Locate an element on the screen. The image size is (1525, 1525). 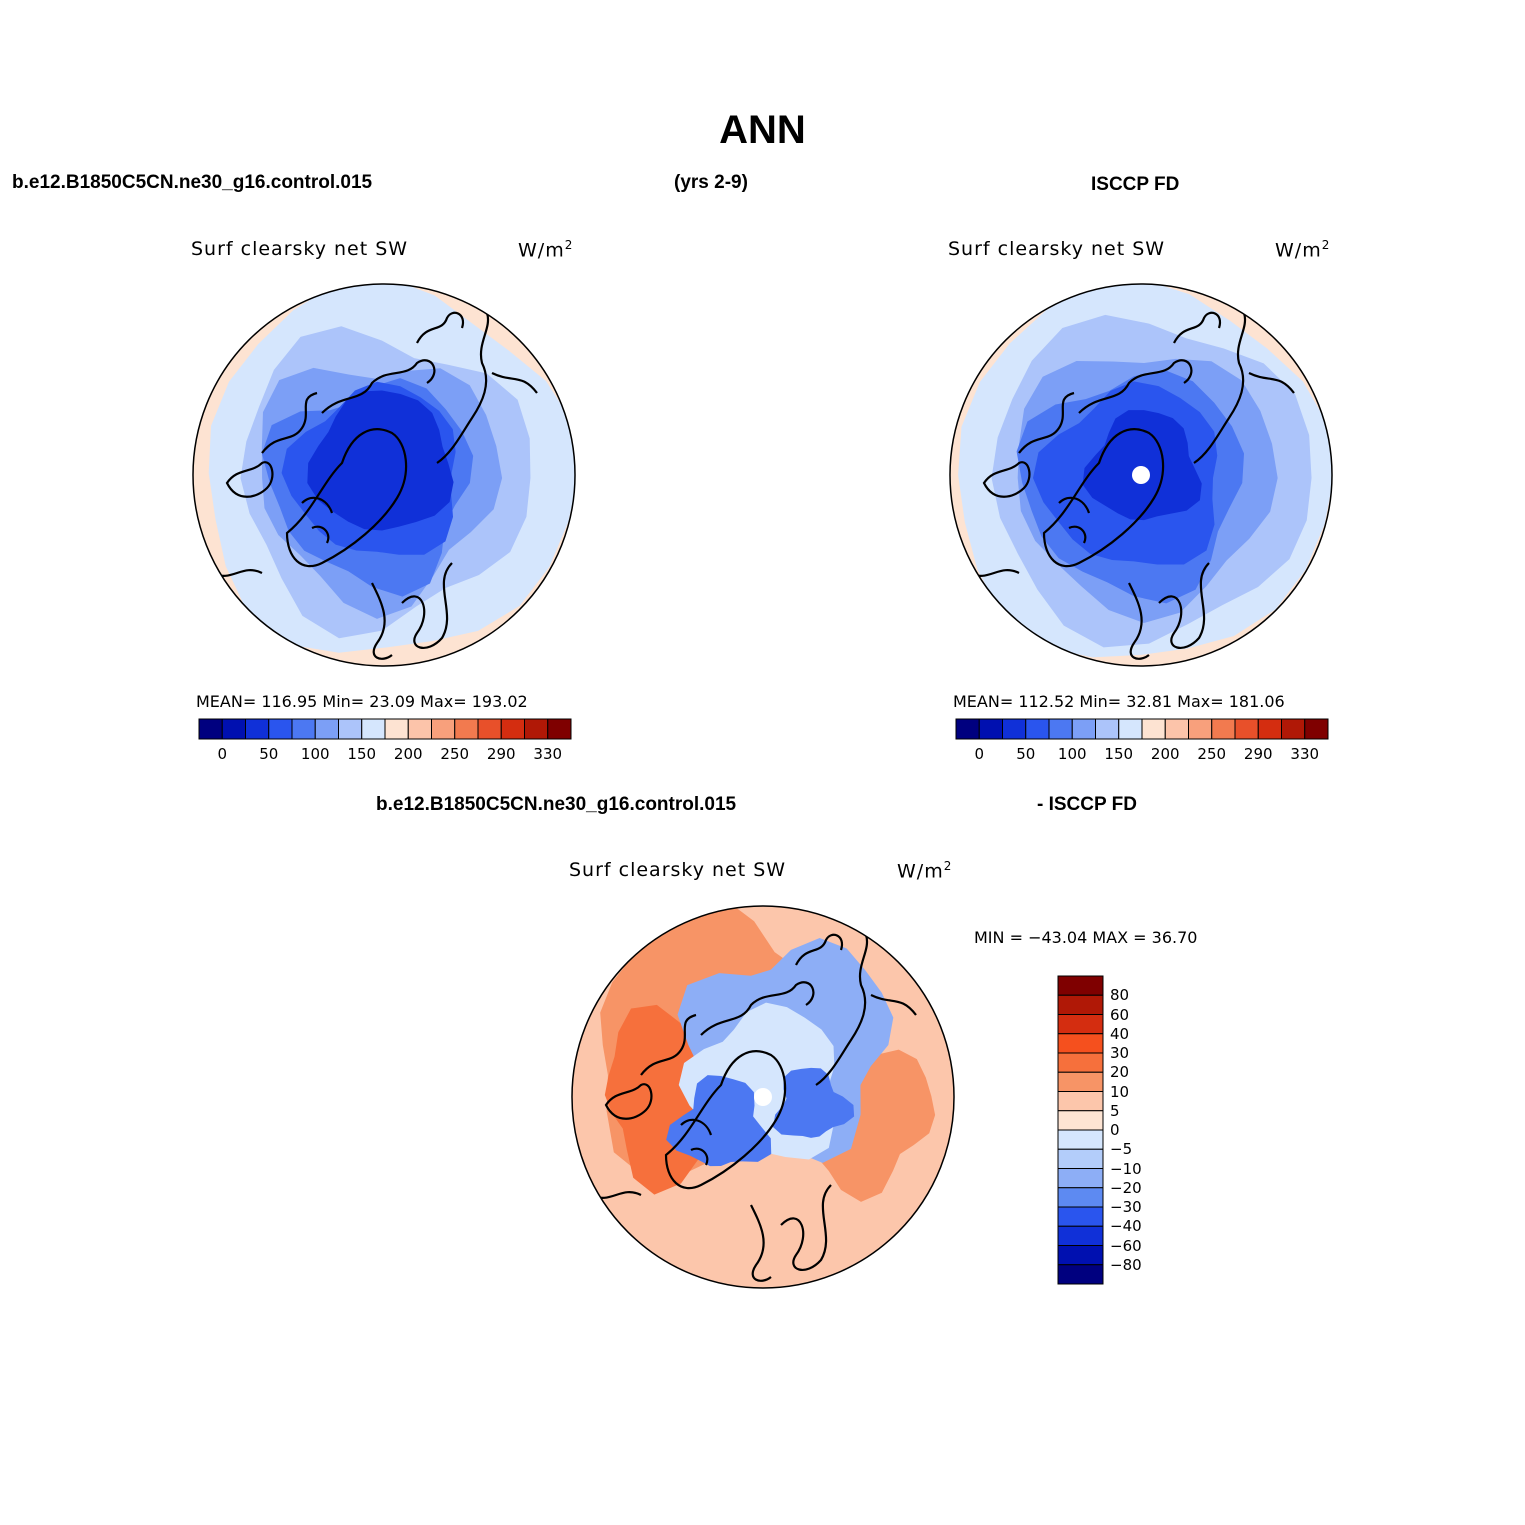
colorbar-tick-label: −10 is located at coordinates (1126, 1168).